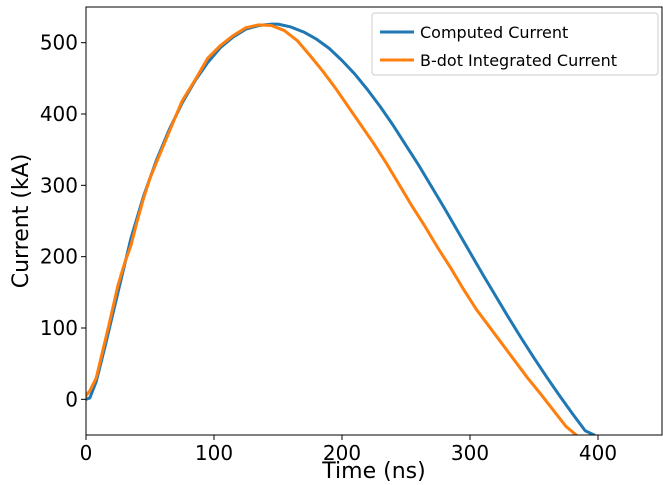  What do you see at coordinates (59, 257) in the screenshot?
I see `y-tick-label: 200` at bounding box center [59, 257].